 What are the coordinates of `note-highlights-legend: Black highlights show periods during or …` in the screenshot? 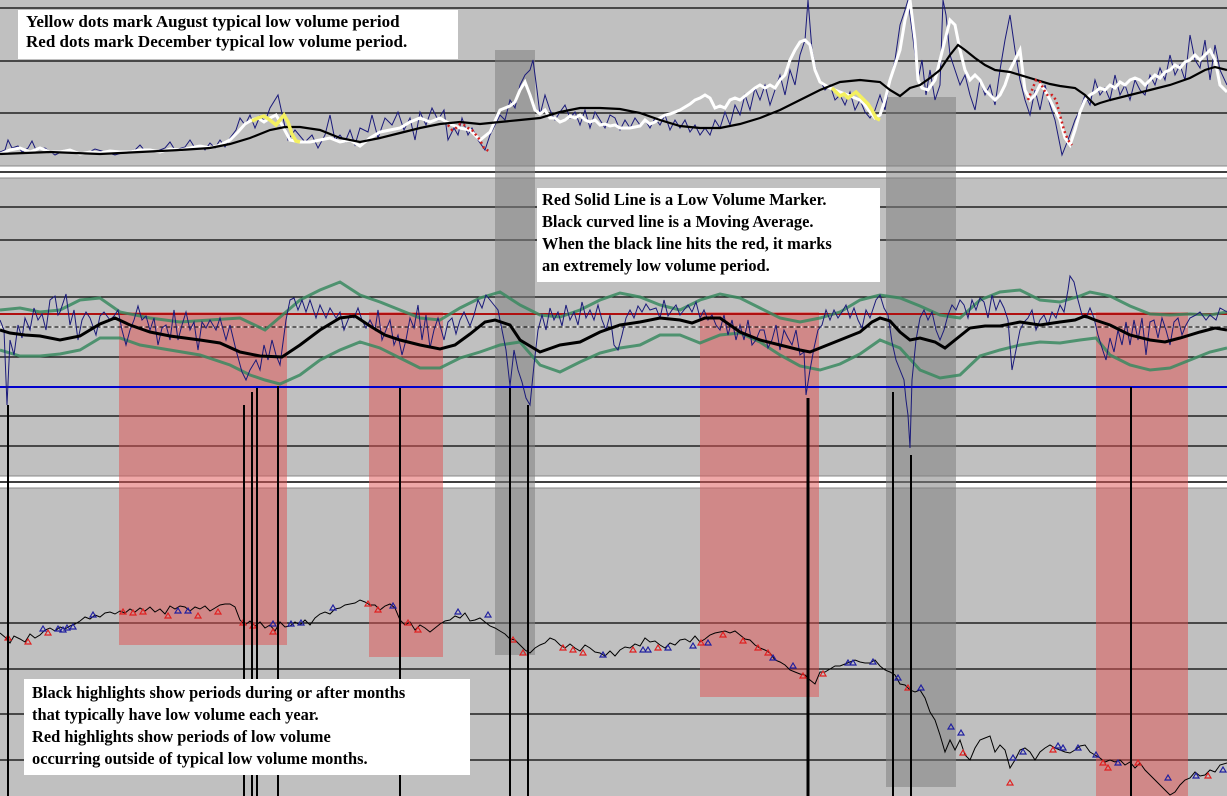 It's located at (247, 727).